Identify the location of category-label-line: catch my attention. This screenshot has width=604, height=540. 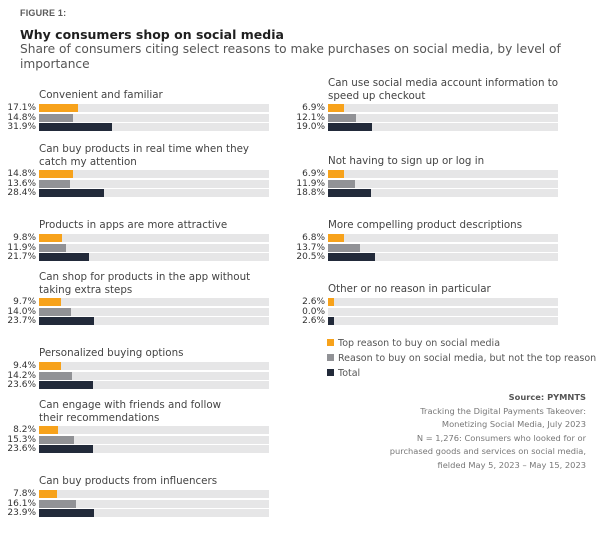
(88, 162).